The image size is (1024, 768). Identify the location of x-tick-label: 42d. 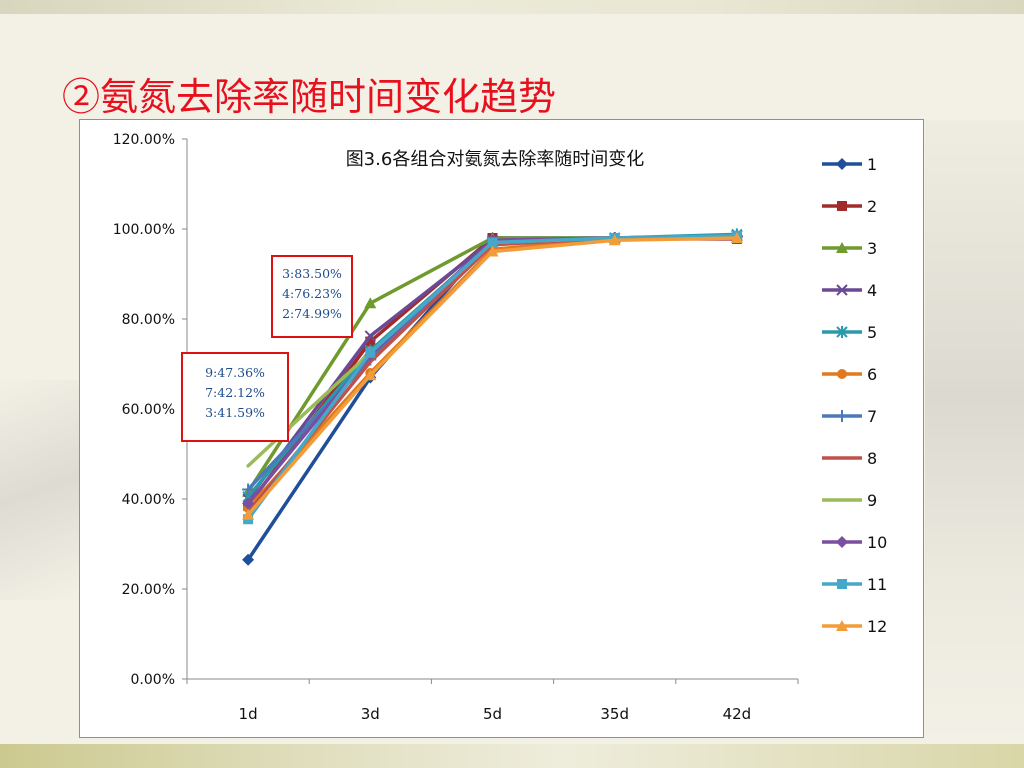
(737, 714).